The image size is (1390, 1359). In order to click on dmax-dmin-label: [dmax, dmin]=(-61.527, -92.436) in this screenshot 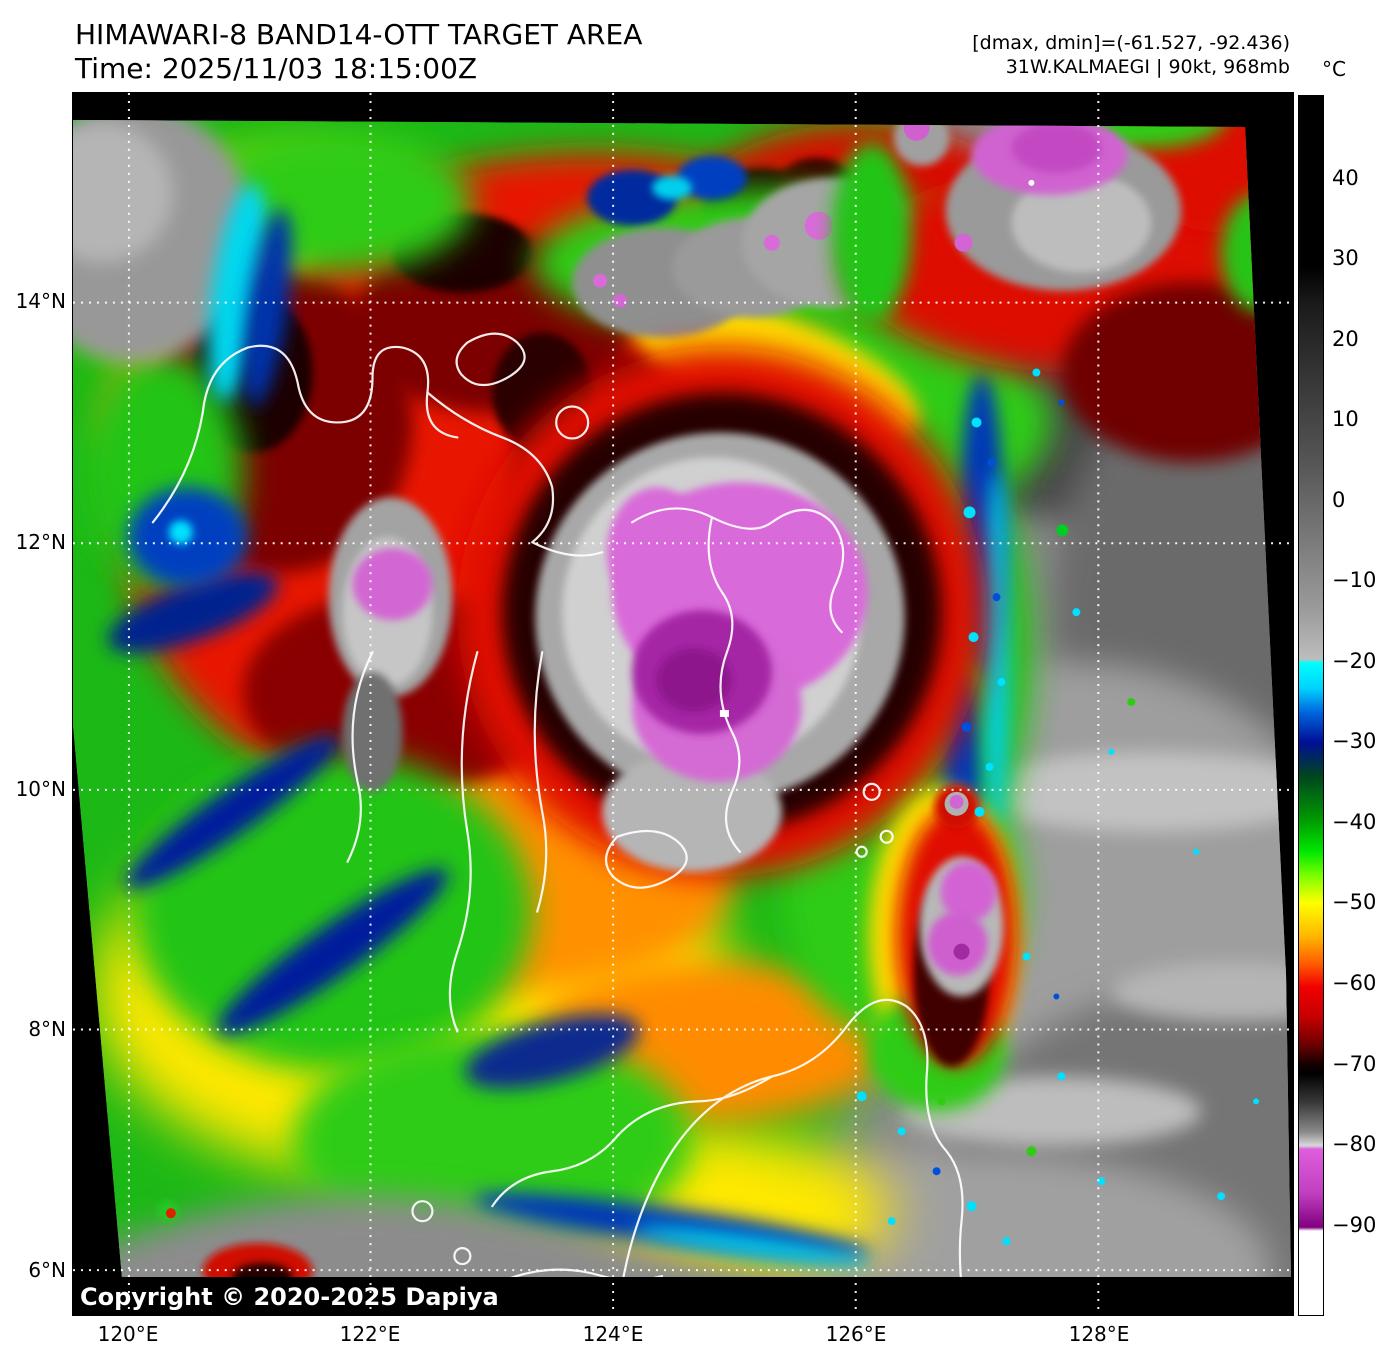, I will do `click(1131, 43)`.